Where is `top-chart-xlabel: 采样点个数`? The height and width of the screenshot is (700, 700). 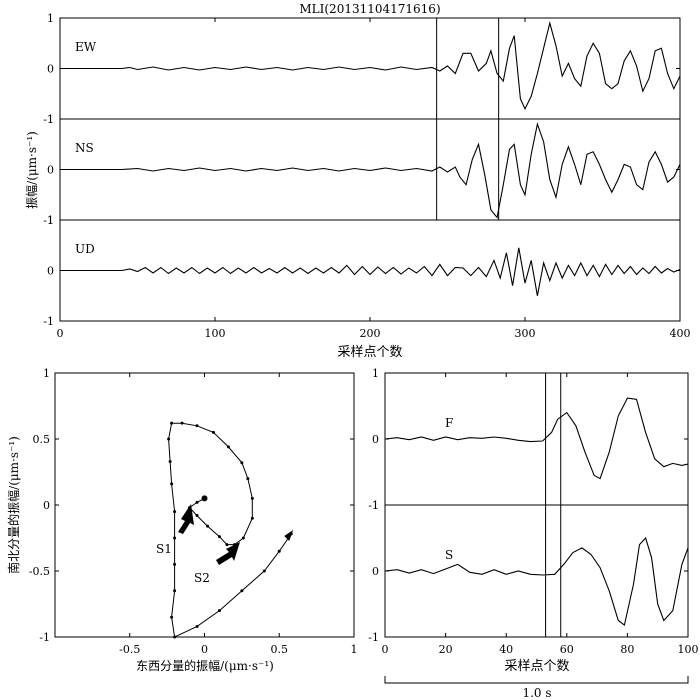 top-chart-xlabel: 采样点个数 is located at coordinates (369, 352).